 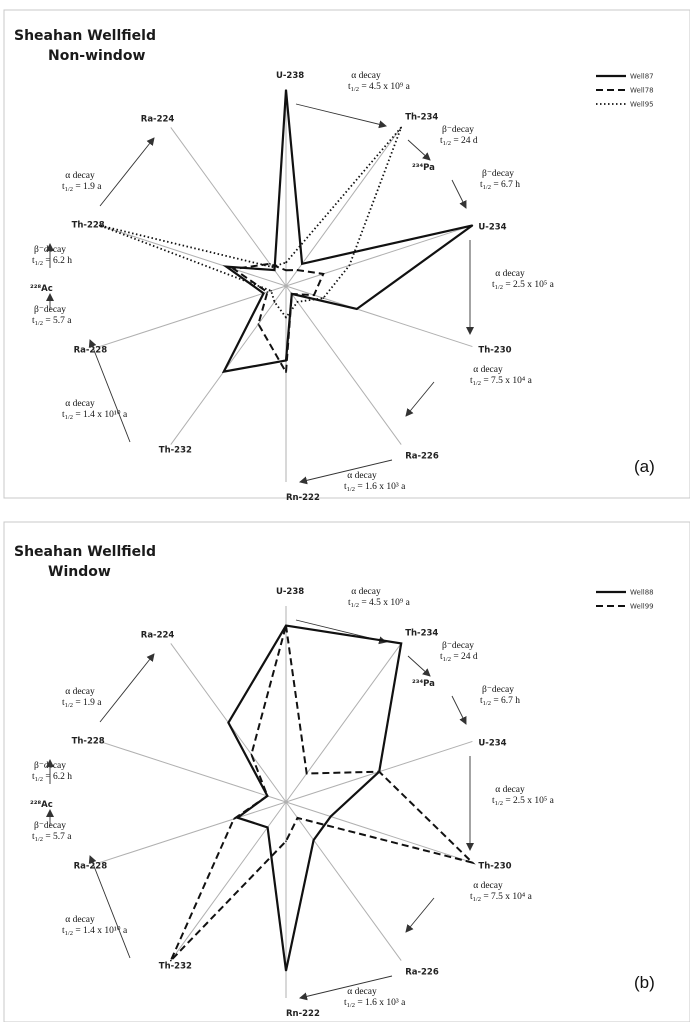 What do you see at coordinates (88, 225) in the screenshot?
I see `axis-label-th-228: Th-228` at bounding box center [88, 225].